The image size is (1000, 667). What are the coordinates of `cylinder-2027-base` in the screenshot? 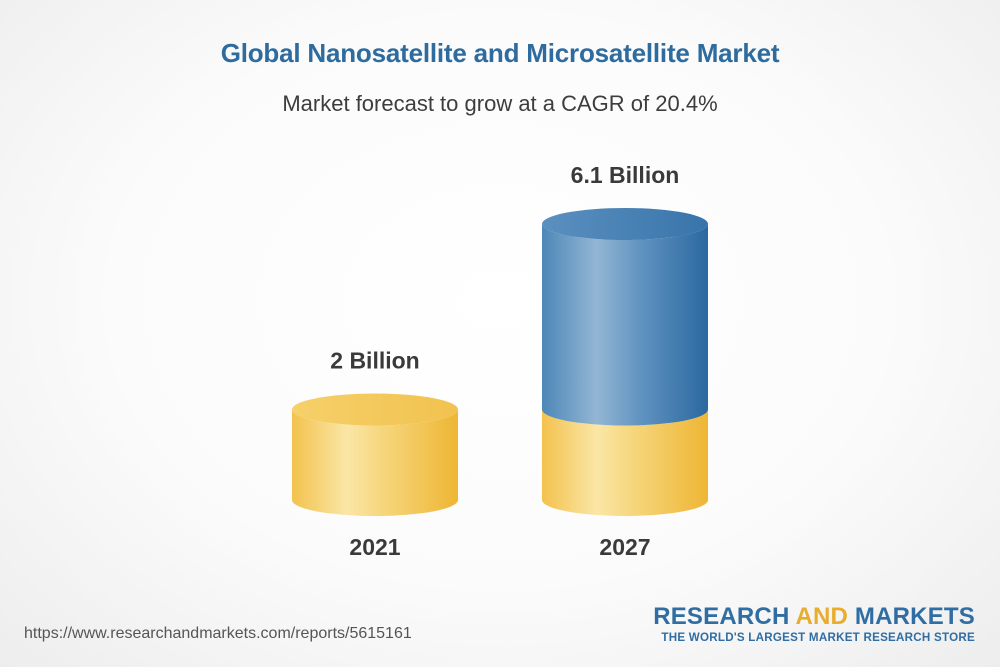 It's located at (625, 462).